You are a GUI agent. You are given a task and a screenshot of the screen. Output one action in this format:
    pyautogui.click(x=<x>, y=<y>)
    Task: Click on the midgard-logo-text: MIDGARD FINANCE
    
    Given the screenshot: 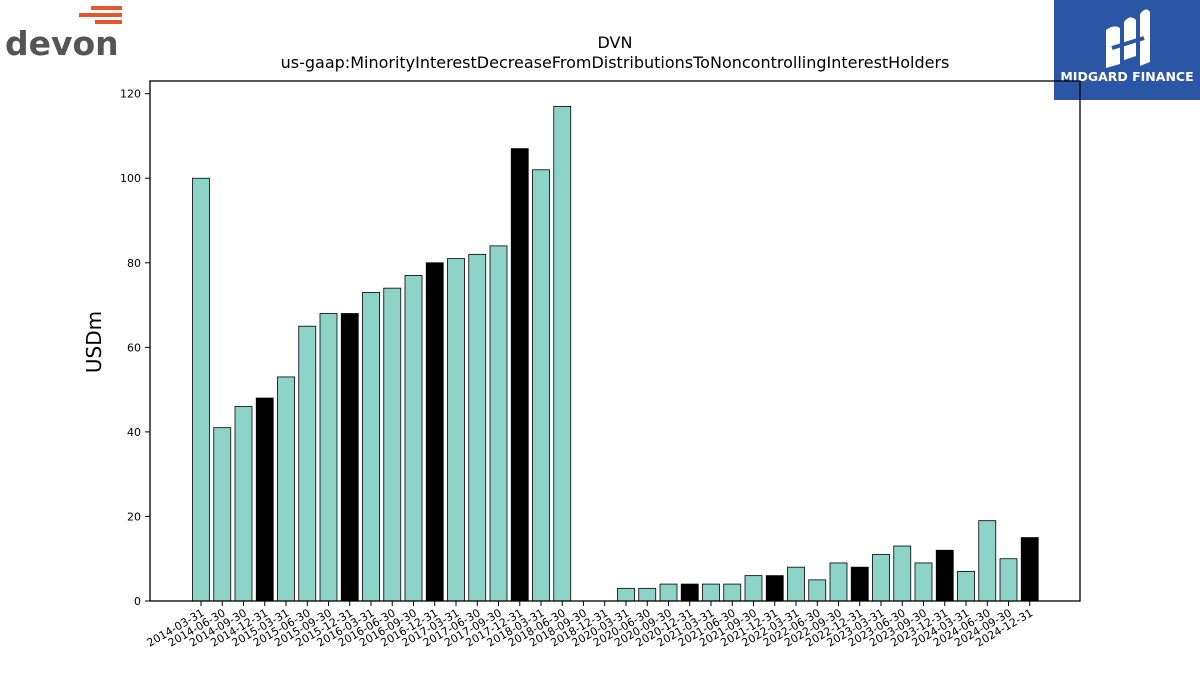 What is the action you would take?
    pyautogui.click(x=1126, y=76)
    